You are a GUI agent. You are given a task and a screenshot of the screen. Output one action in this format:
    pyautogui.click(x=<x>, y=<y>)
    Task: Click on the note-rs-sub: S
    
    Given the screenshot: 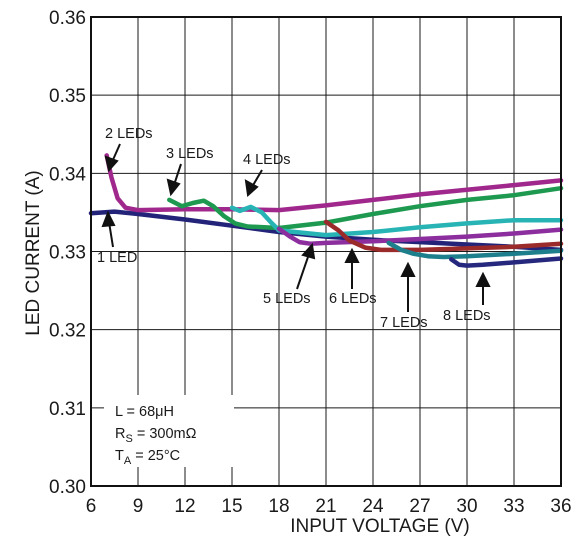 What is the action you would take?
    pyautogui.click(x=128, y=439)
    